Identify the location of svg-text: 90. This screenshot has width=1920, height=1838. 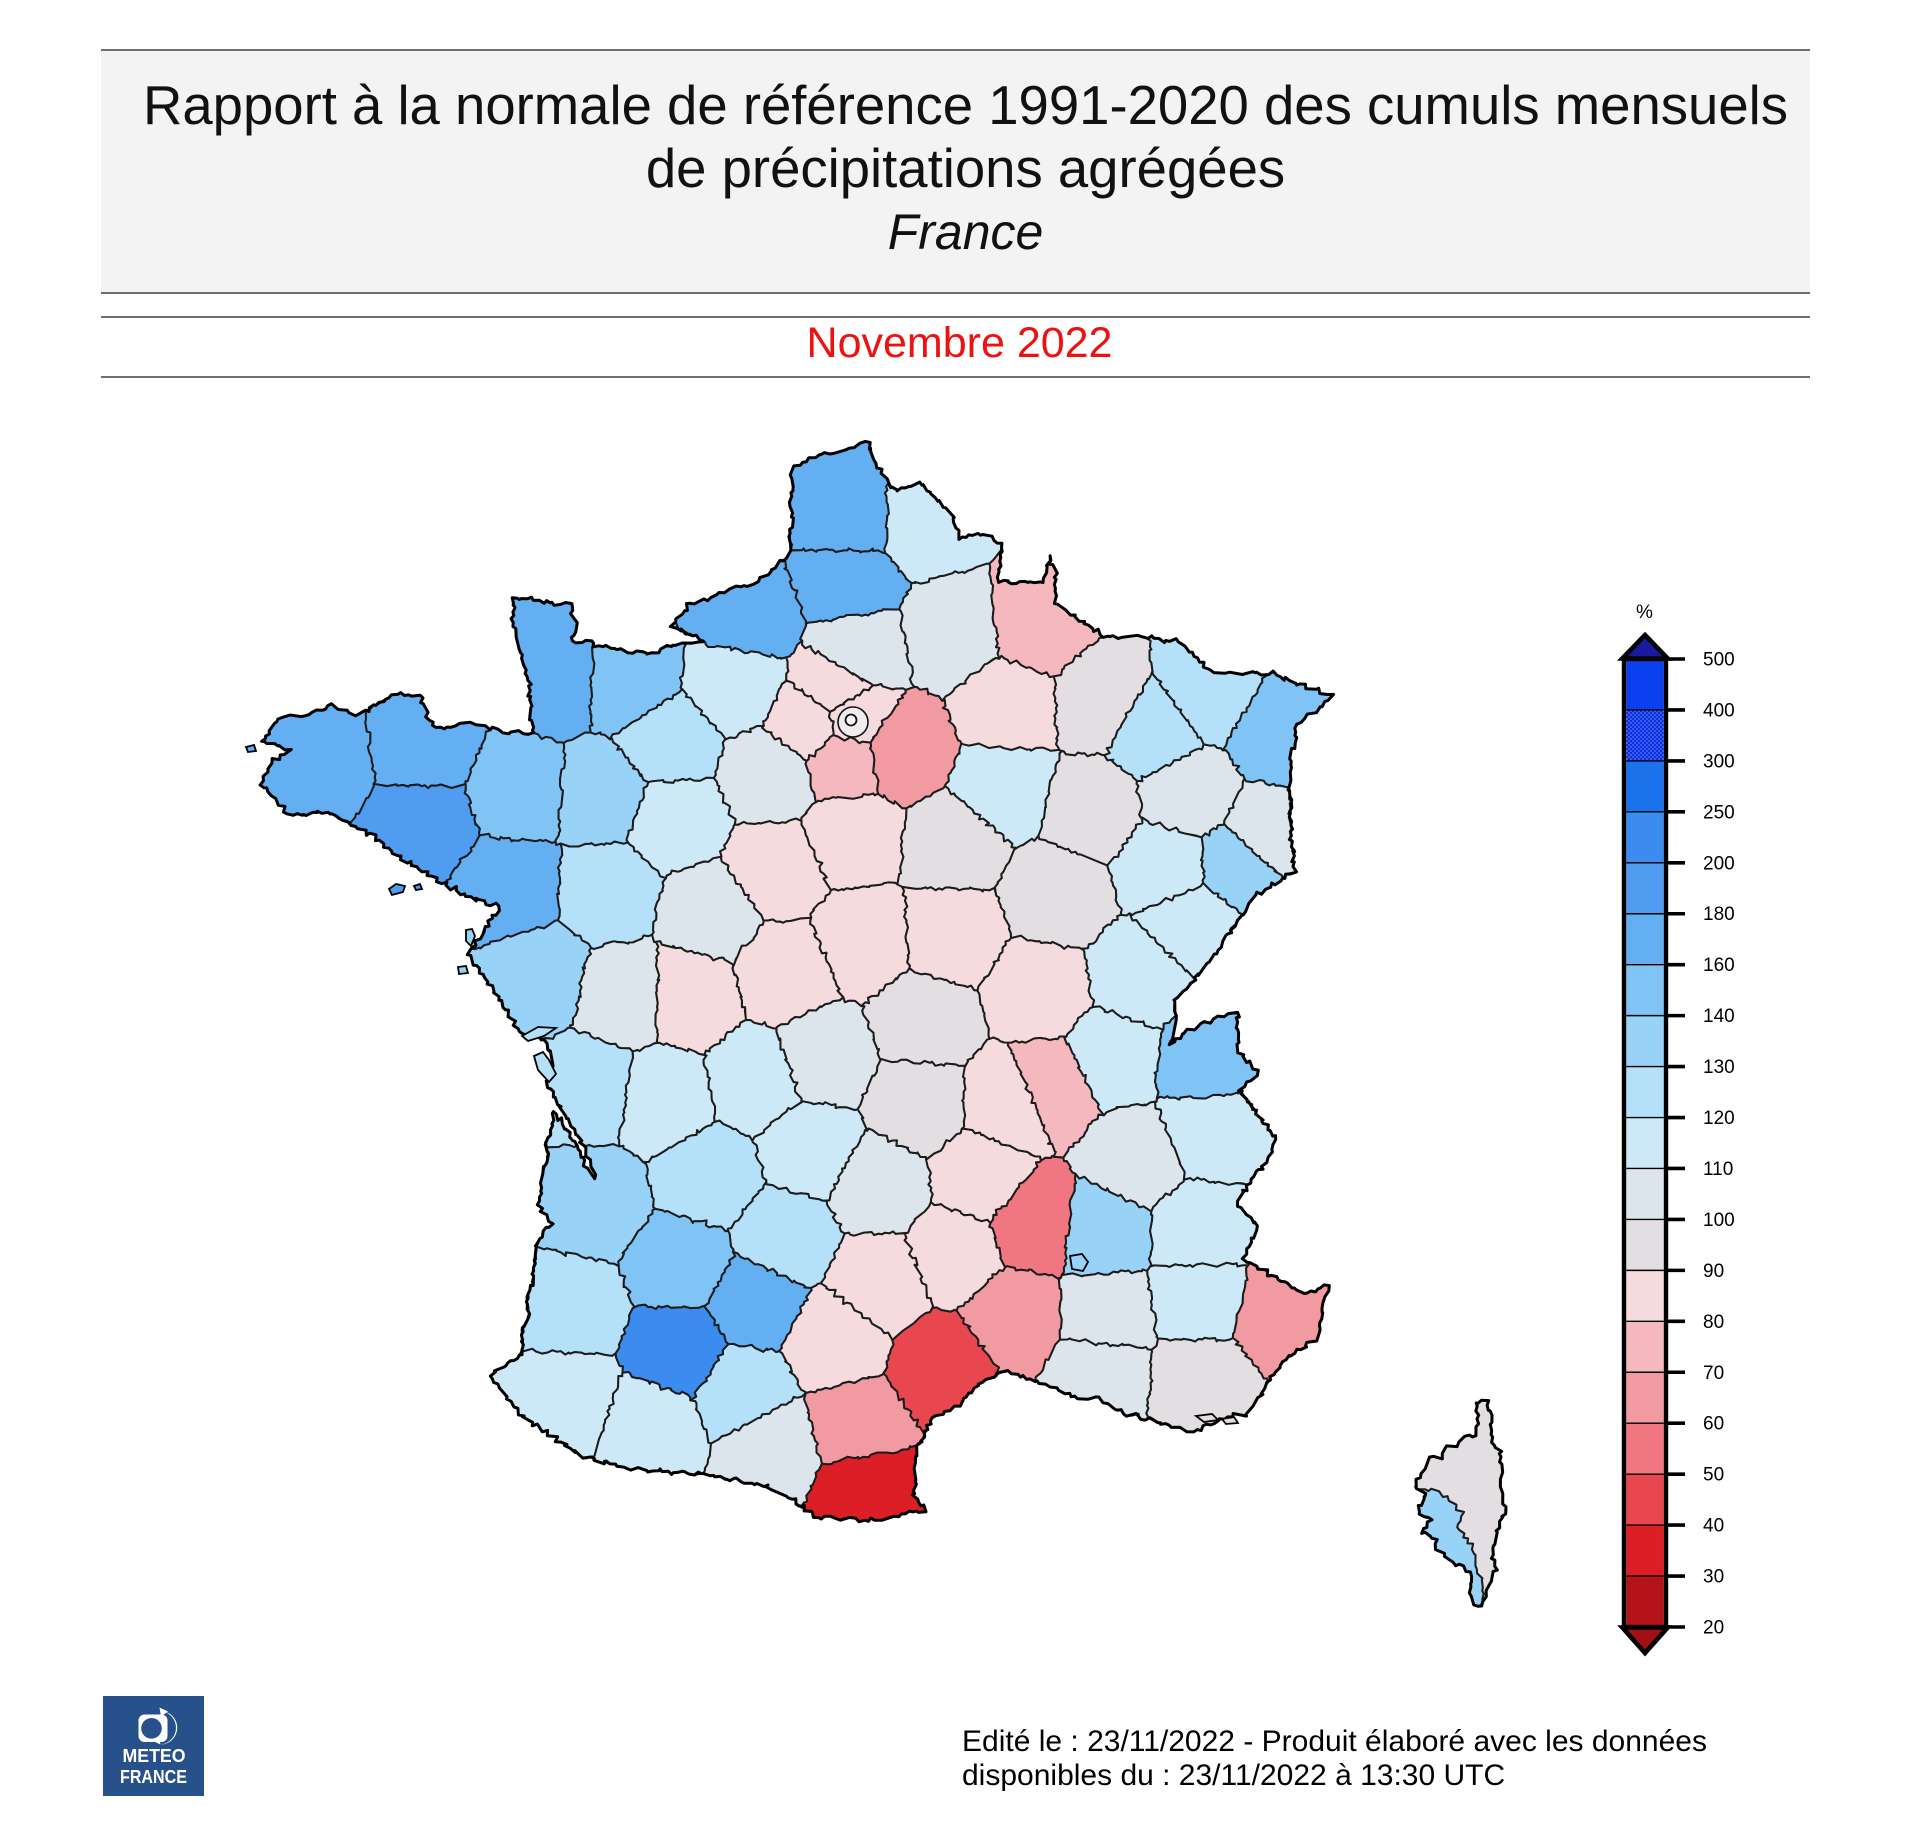
(1713, 1271).